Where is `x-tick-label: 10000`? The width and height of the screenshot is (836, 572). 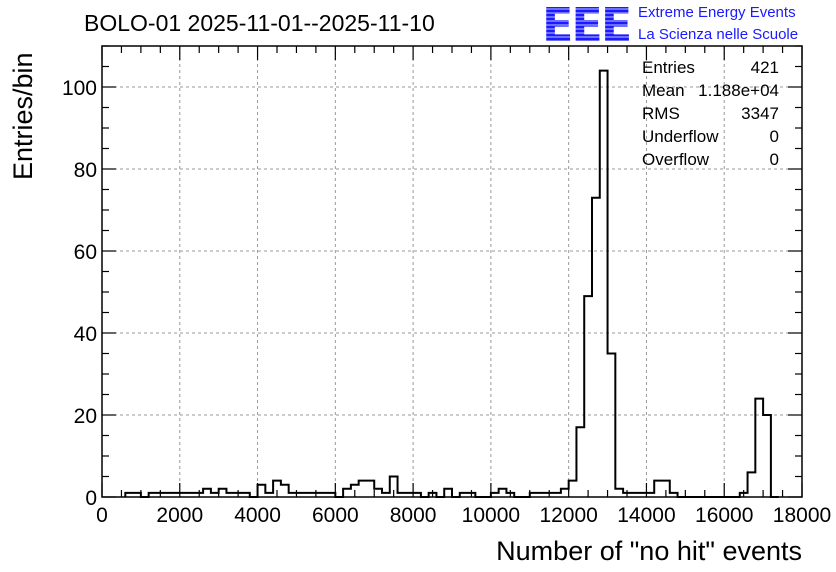
x-tick-label: 10000 is located at coordinates (491, 515).